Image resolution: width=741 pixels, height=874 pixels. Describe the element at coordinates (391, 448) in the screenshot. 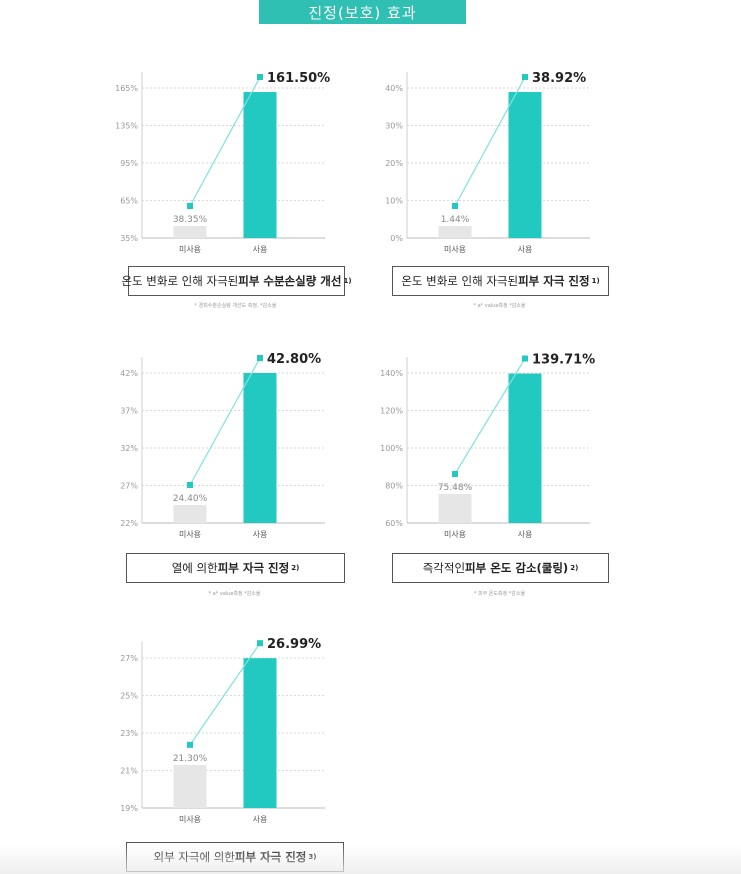

I see `y-tick-label: 100%` at that location.